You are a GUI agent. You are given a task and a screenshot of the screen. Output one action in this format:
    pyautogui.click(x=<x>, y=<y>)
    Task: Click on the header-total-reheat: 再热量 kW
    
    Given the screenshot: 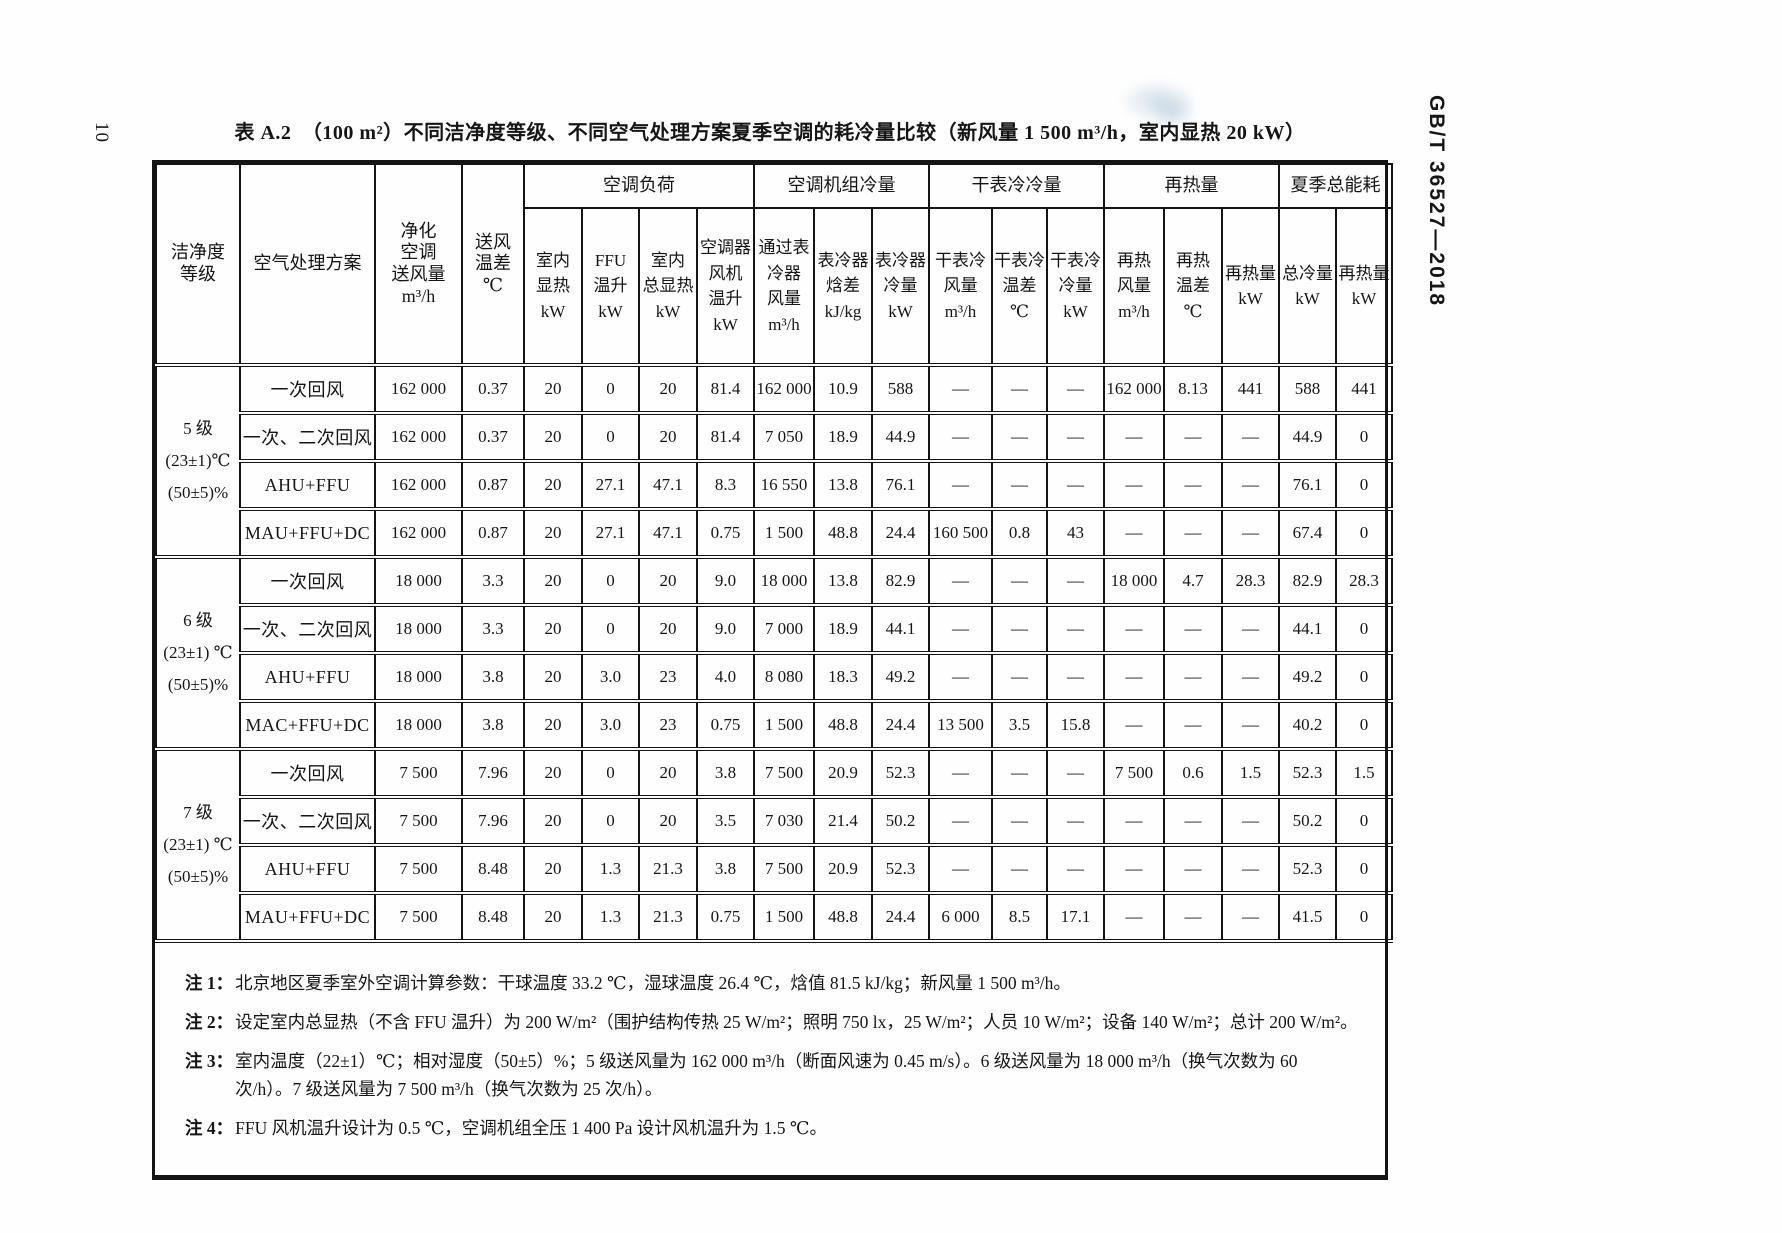 What is the action you would take?
    pyautogui.click(x=1364, y=287)
    